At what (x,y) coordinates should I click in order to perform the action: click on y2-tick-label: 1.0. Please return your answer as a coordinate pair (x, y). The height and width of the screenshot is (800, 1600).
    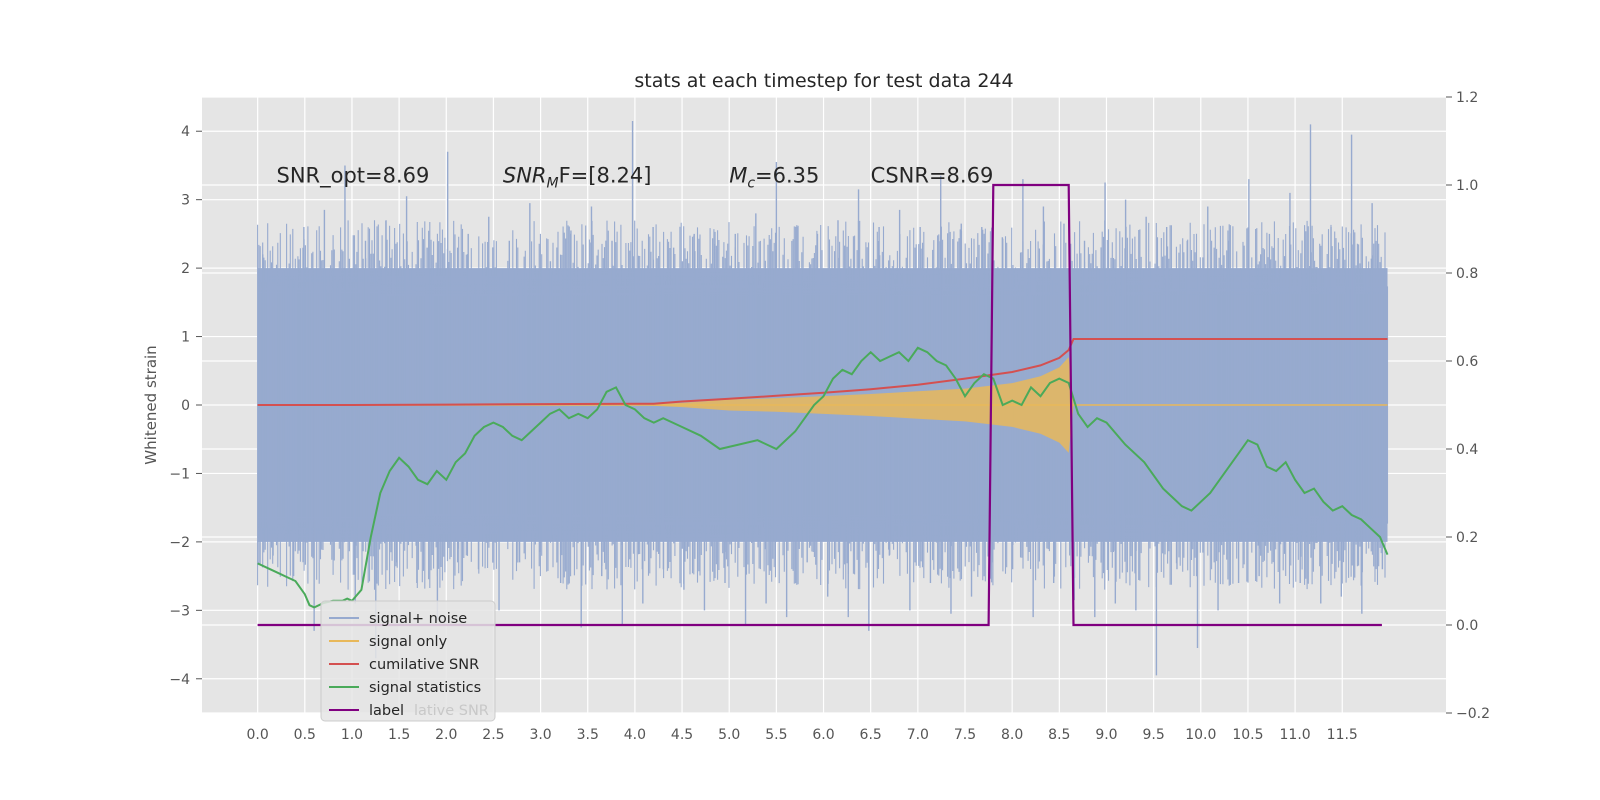
    Looking at the image, I should click on (1467, 186).